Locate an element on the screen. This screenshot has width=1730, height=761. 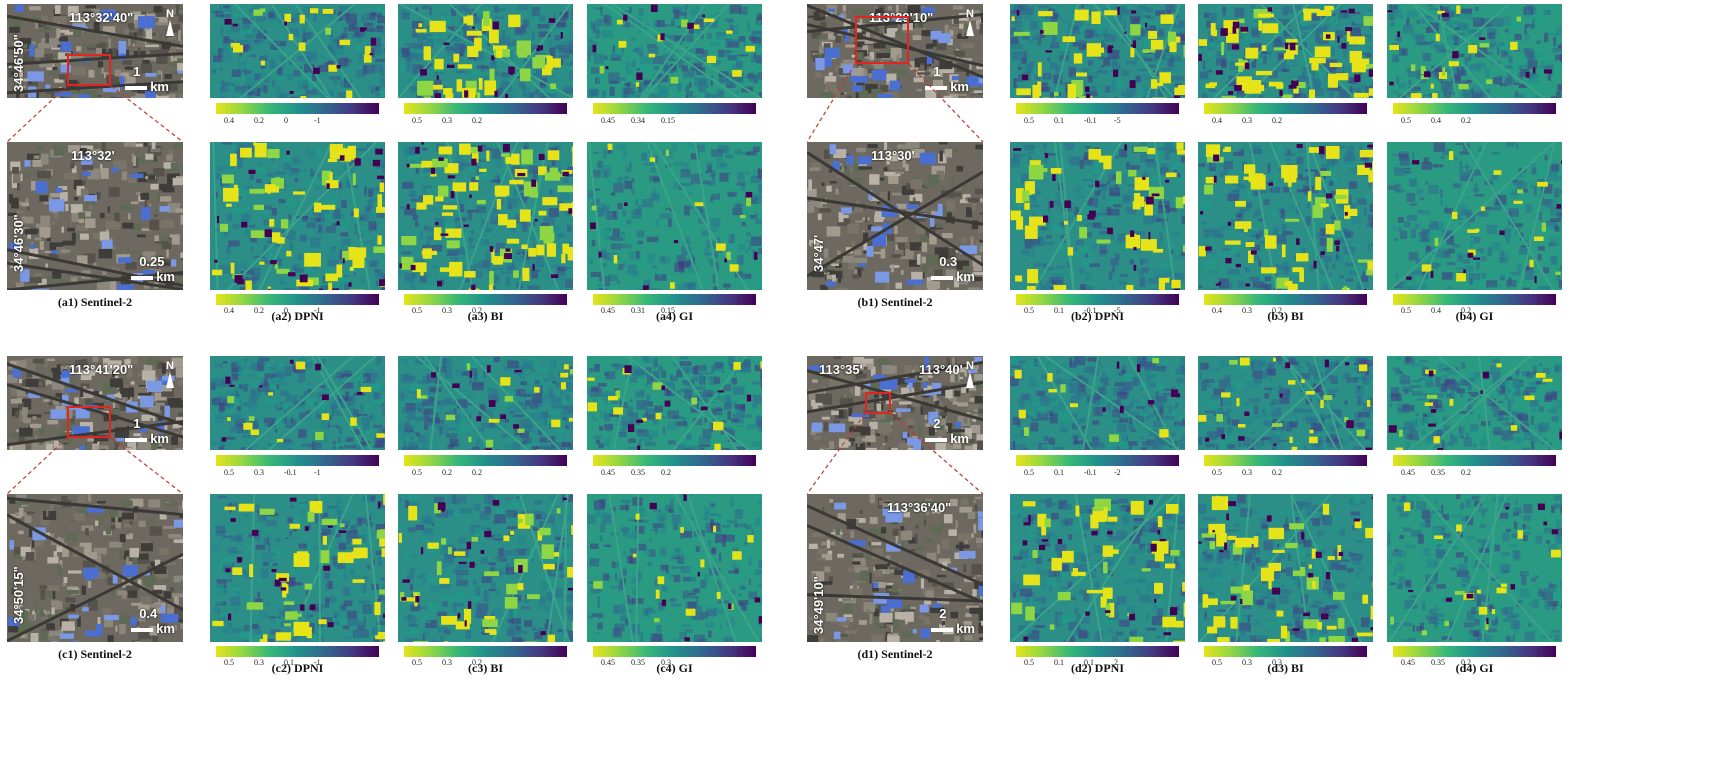
sentinel-zoom-c: 34°50'15" 0.4 km is located at coordinates (95, 568).